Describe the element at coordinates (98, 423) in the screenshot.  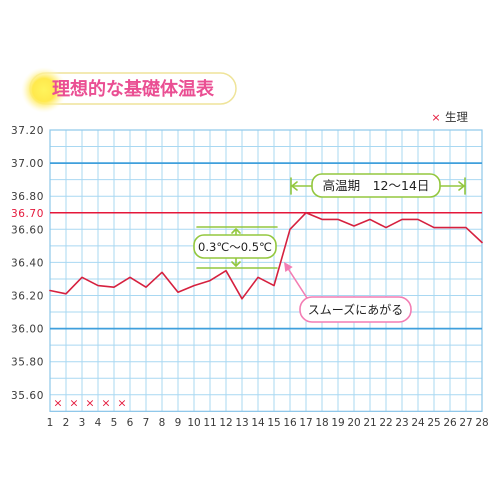
I see `x-tick-label: 4` at that location.